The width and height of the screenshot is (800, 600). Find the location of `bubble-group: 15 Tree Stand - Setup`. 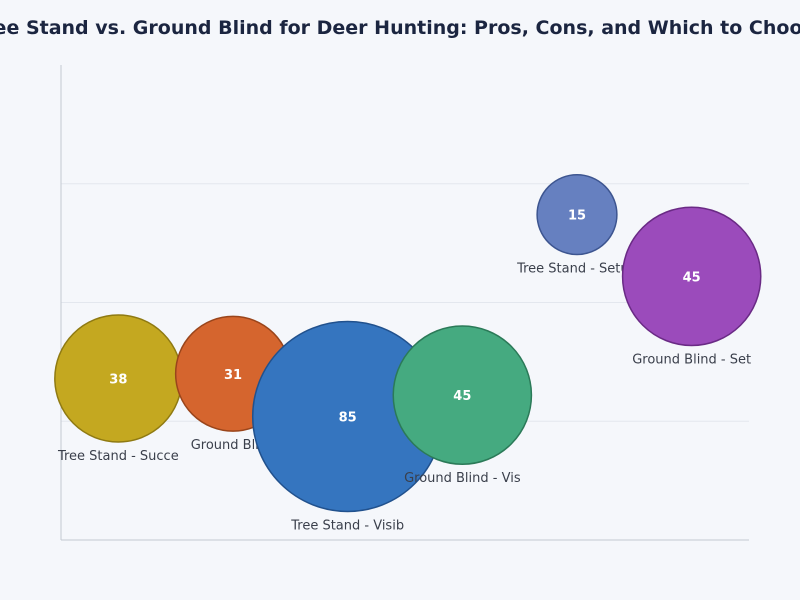

bubble-group: 15 Tree Stand - Setup is located at coordinates (576, 225).